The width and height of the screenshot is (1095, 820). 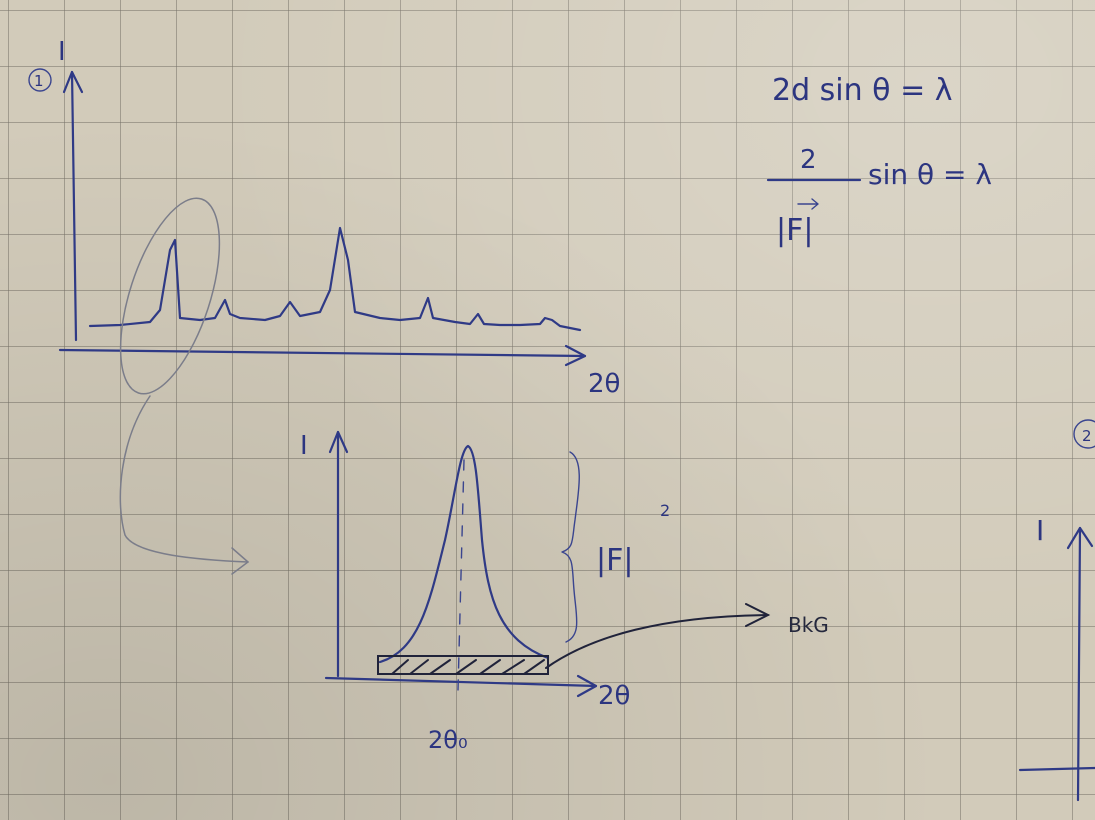 I want to click on bragg-equation: 2d sin θ = λ, so click(x=862, y=90).